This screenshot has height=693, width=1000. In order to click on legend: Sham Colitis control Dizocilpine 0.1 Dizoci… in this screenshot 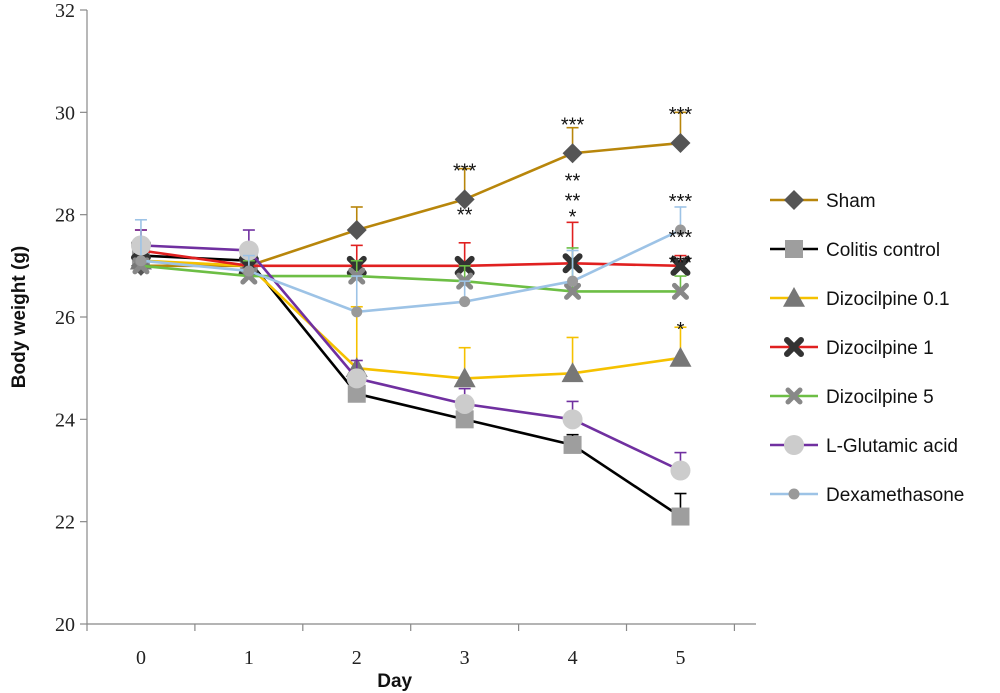, I will do `click(867, 348)`.